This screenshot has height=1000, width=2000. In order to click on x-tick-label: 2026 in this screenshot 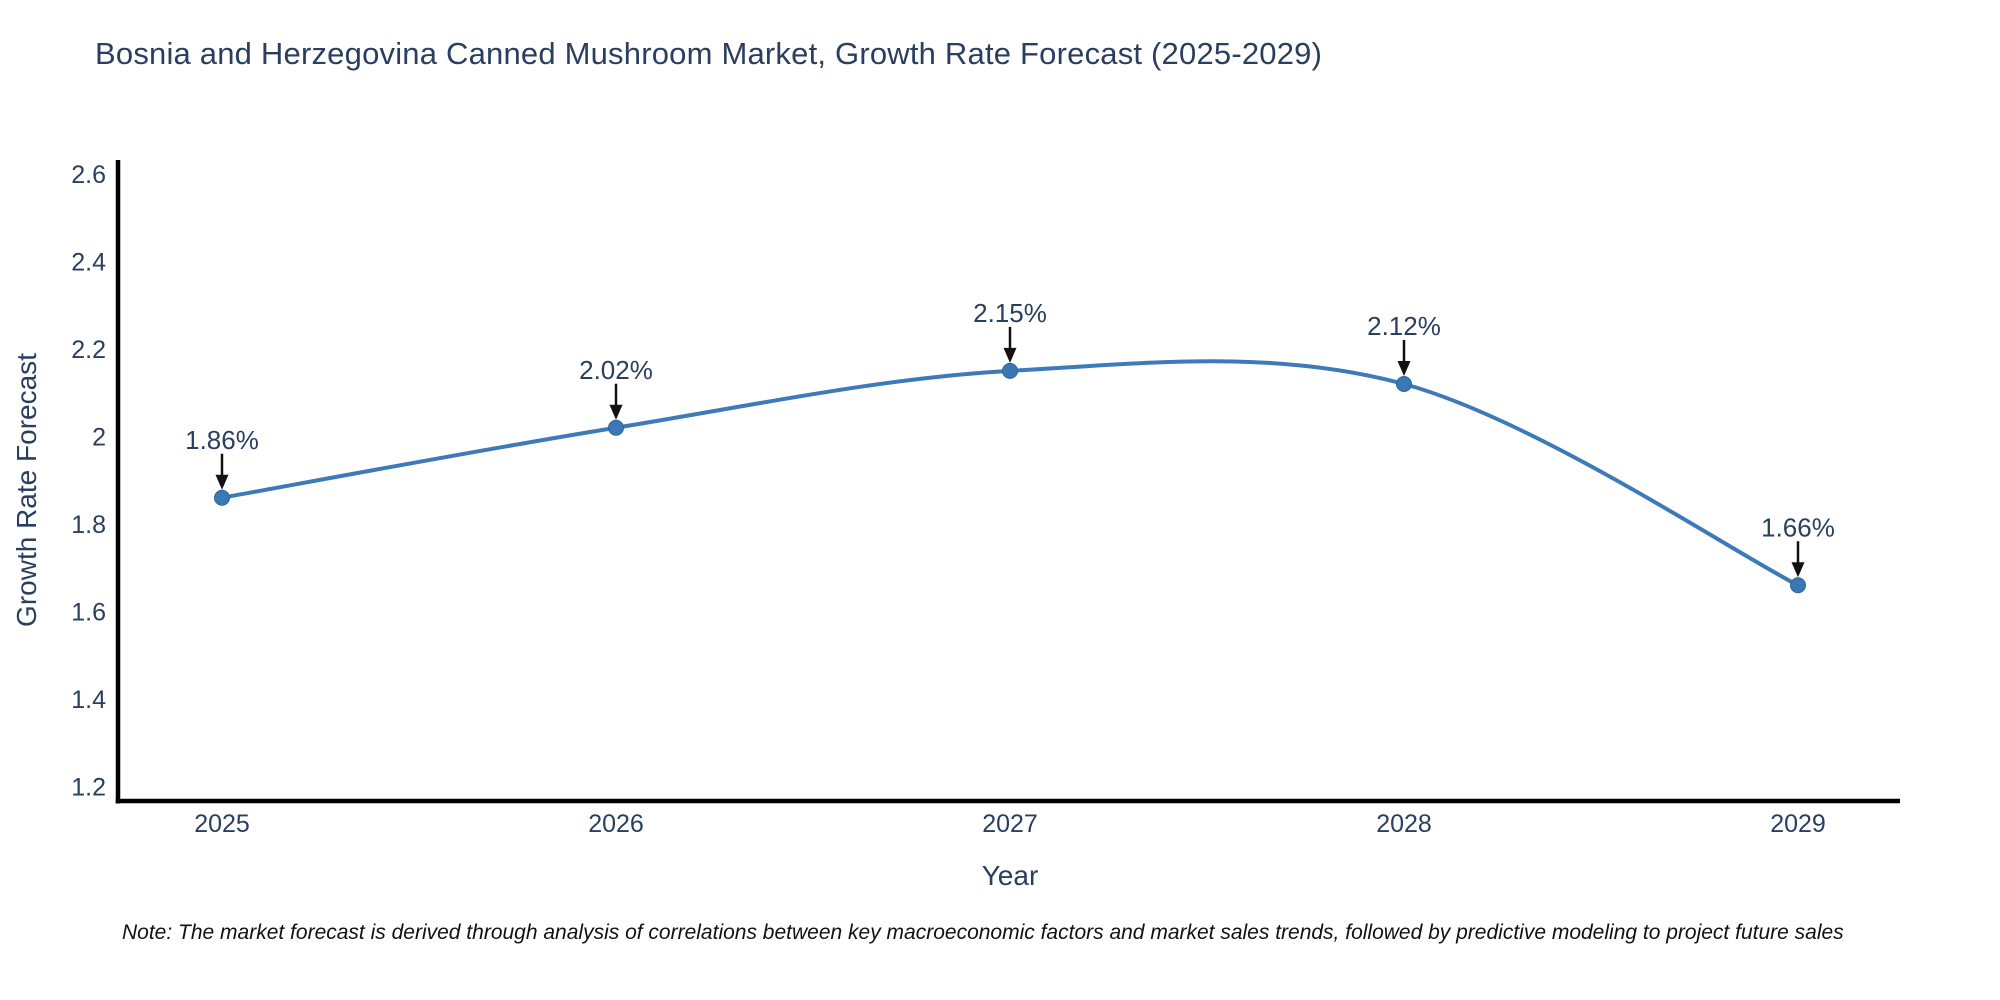, I will do `click(616, 824)`.